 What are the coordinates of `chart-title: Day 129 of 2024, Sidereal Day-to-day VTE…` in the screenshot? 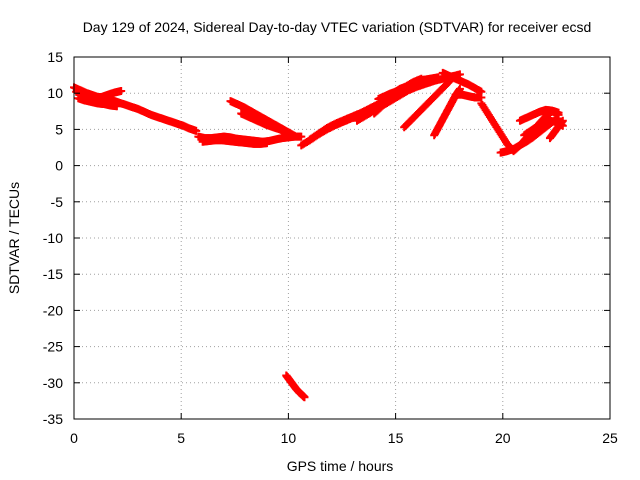 It's located at (337, 27).